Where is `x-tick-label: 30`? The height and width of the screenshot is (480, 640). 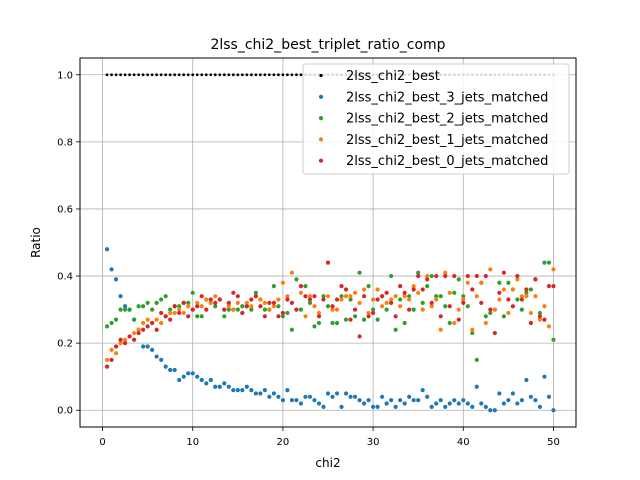
x-tick-label: 30 is located at coordinates (373, 442).